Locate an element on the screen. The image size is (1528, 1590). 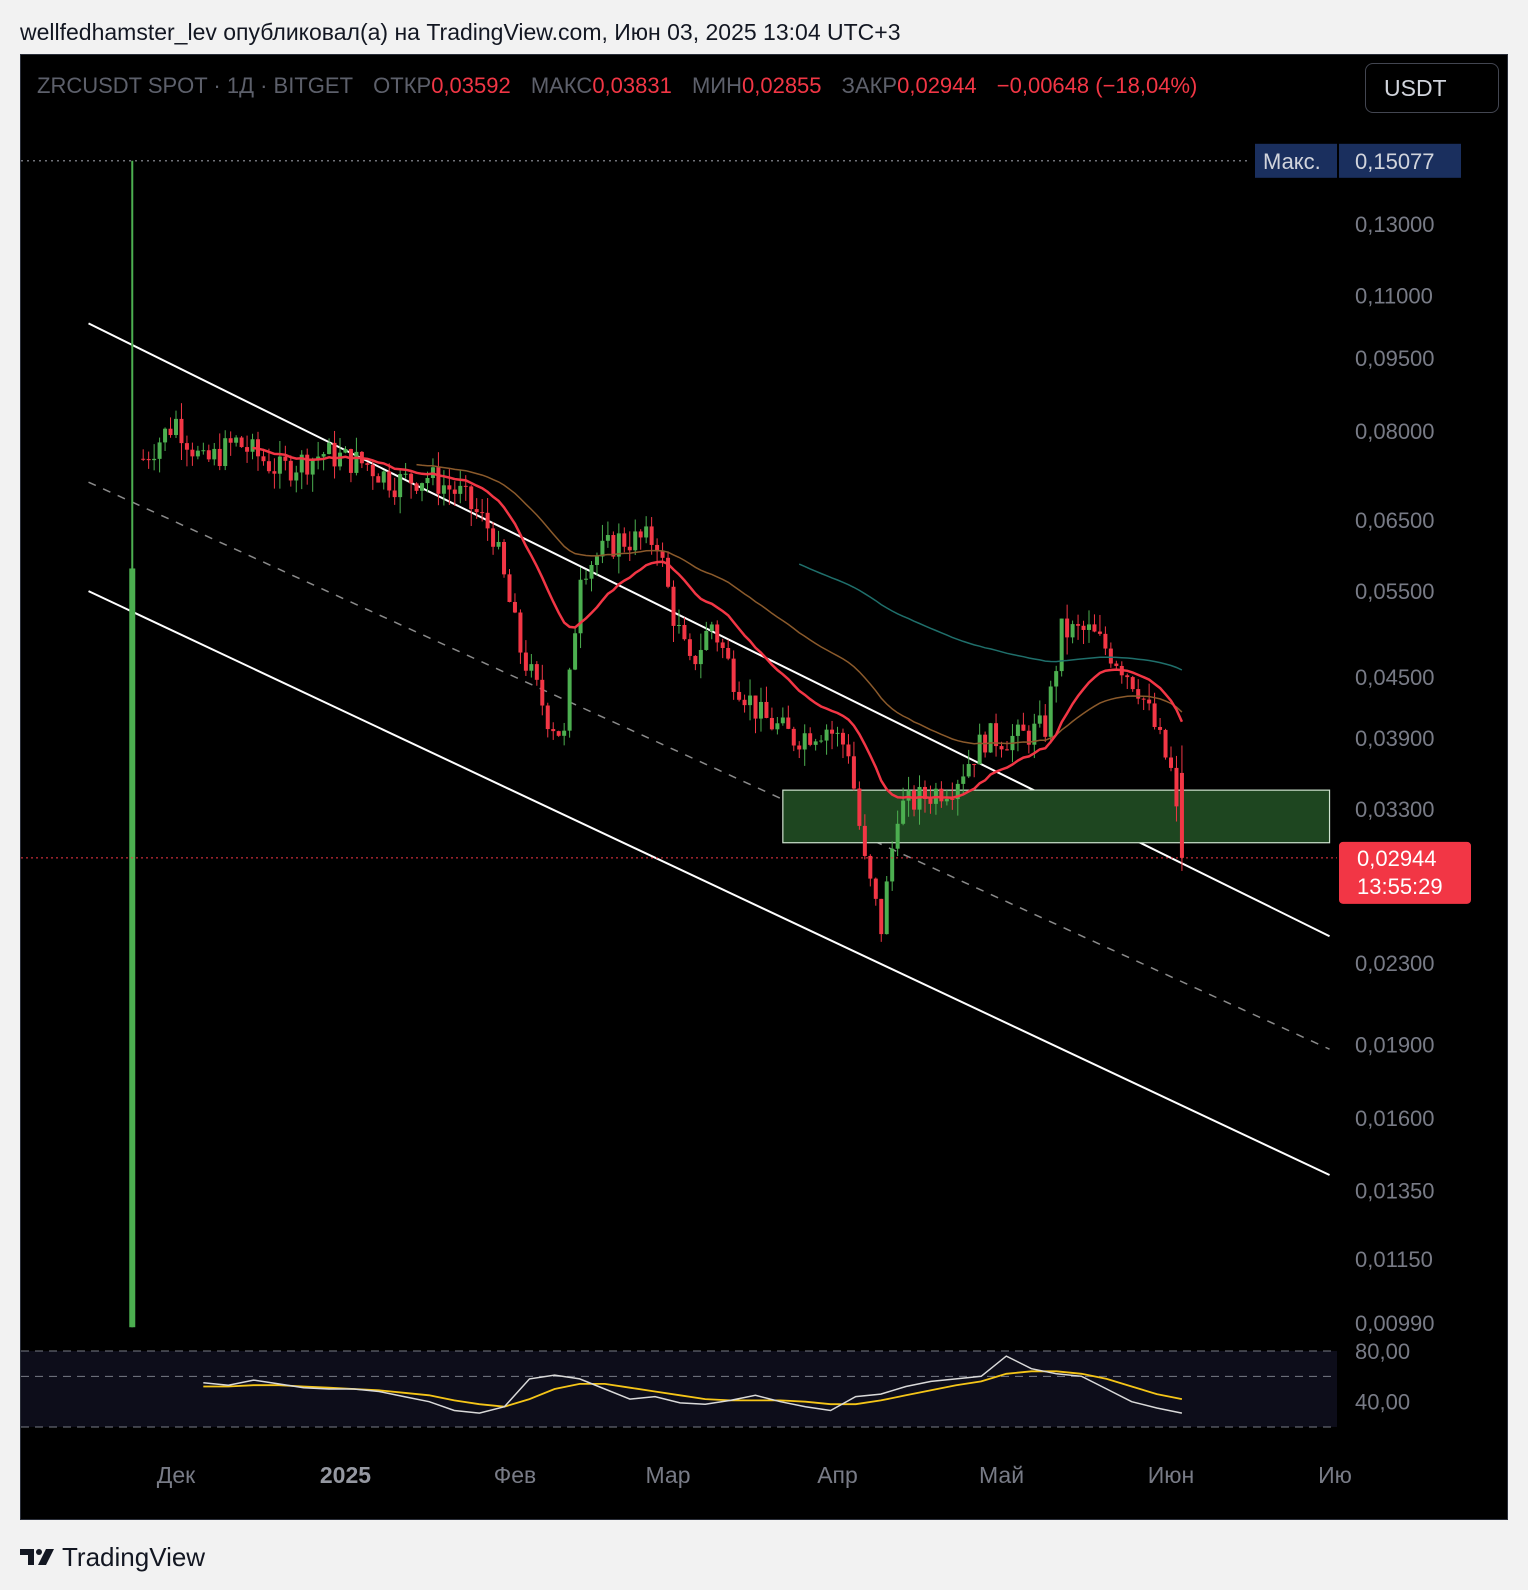
close-value: 0,02944 is located at coordinates (937, 85).